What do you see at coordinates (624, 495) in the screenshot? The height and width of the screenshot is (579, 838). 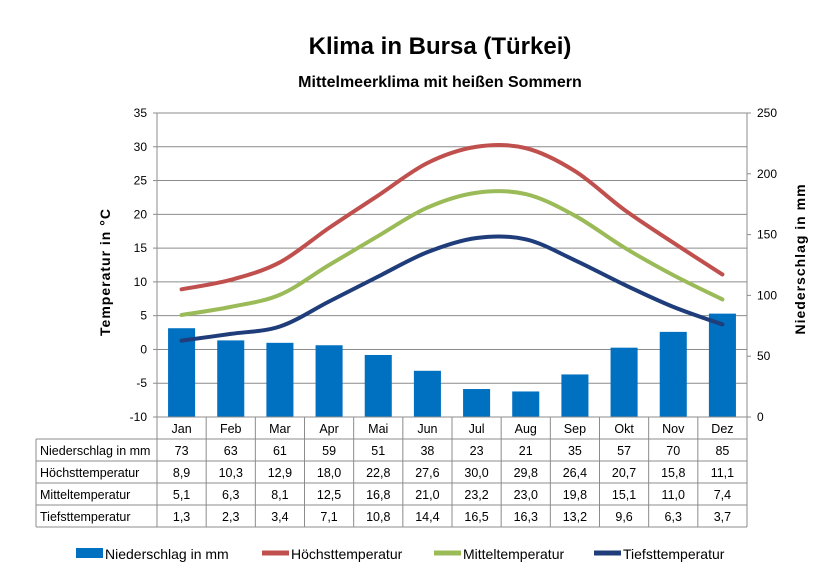 I see `table-cell: 15,1` at bounding box center [624, 495].